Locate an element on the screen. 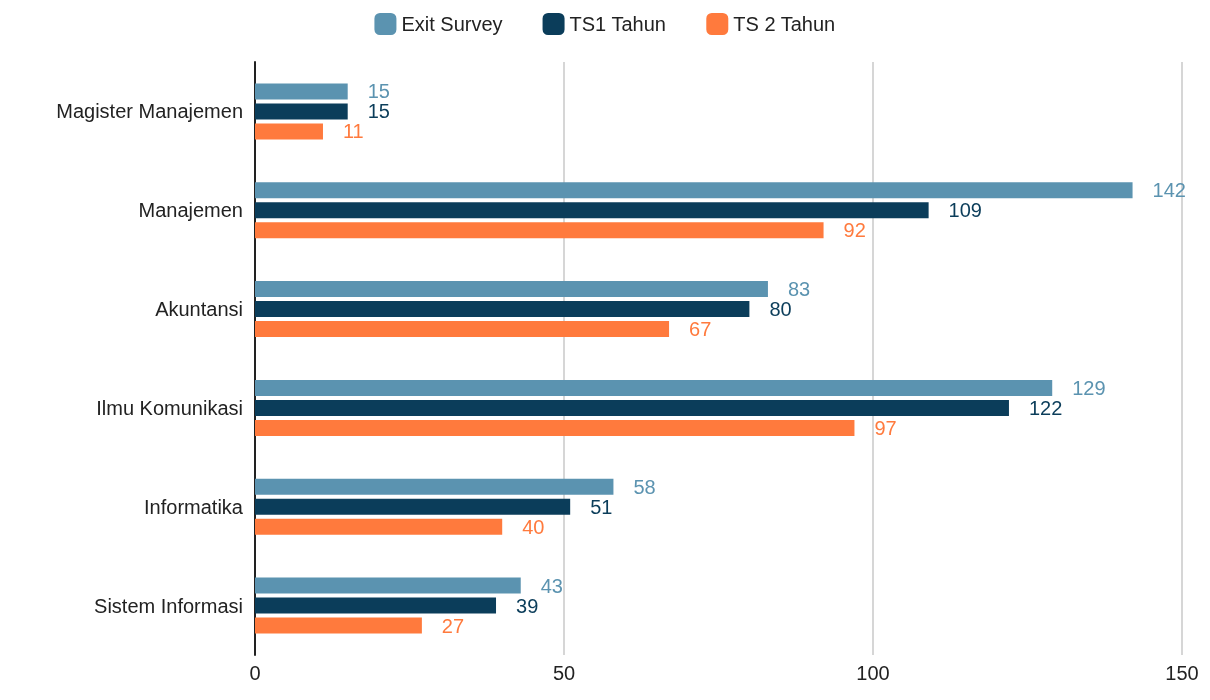 The height and width of the screenshot is (700, 1210). data-label: 109 is located at coordinates (965, 210).